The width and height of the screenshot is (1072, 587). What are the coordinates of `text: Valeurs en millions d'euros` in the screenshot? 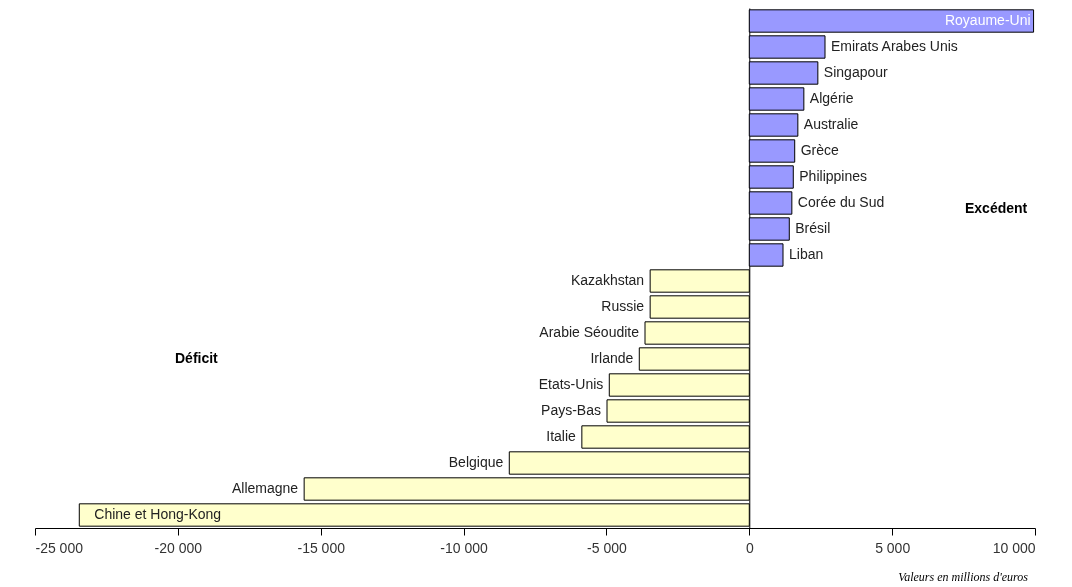 It's located at (963, 577).